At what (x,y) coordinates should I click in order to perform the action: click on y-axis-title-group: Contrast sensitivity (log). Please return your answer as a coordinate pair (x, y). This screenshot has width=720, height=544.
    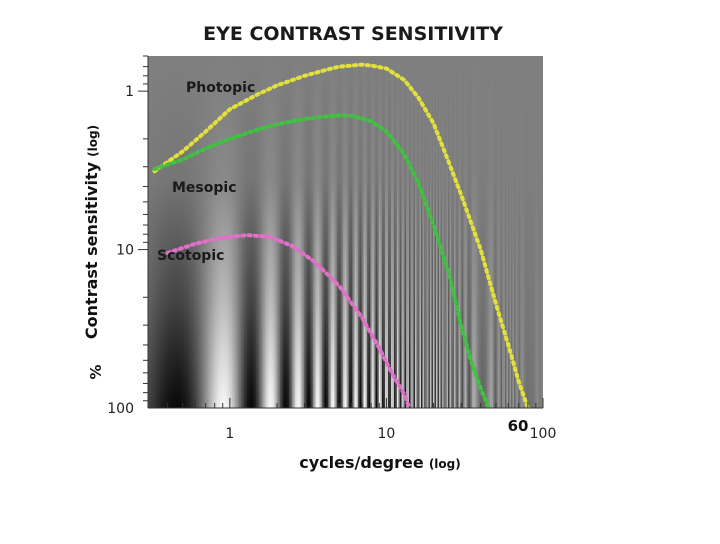
    Looking at the image, I should click on (91, 232).